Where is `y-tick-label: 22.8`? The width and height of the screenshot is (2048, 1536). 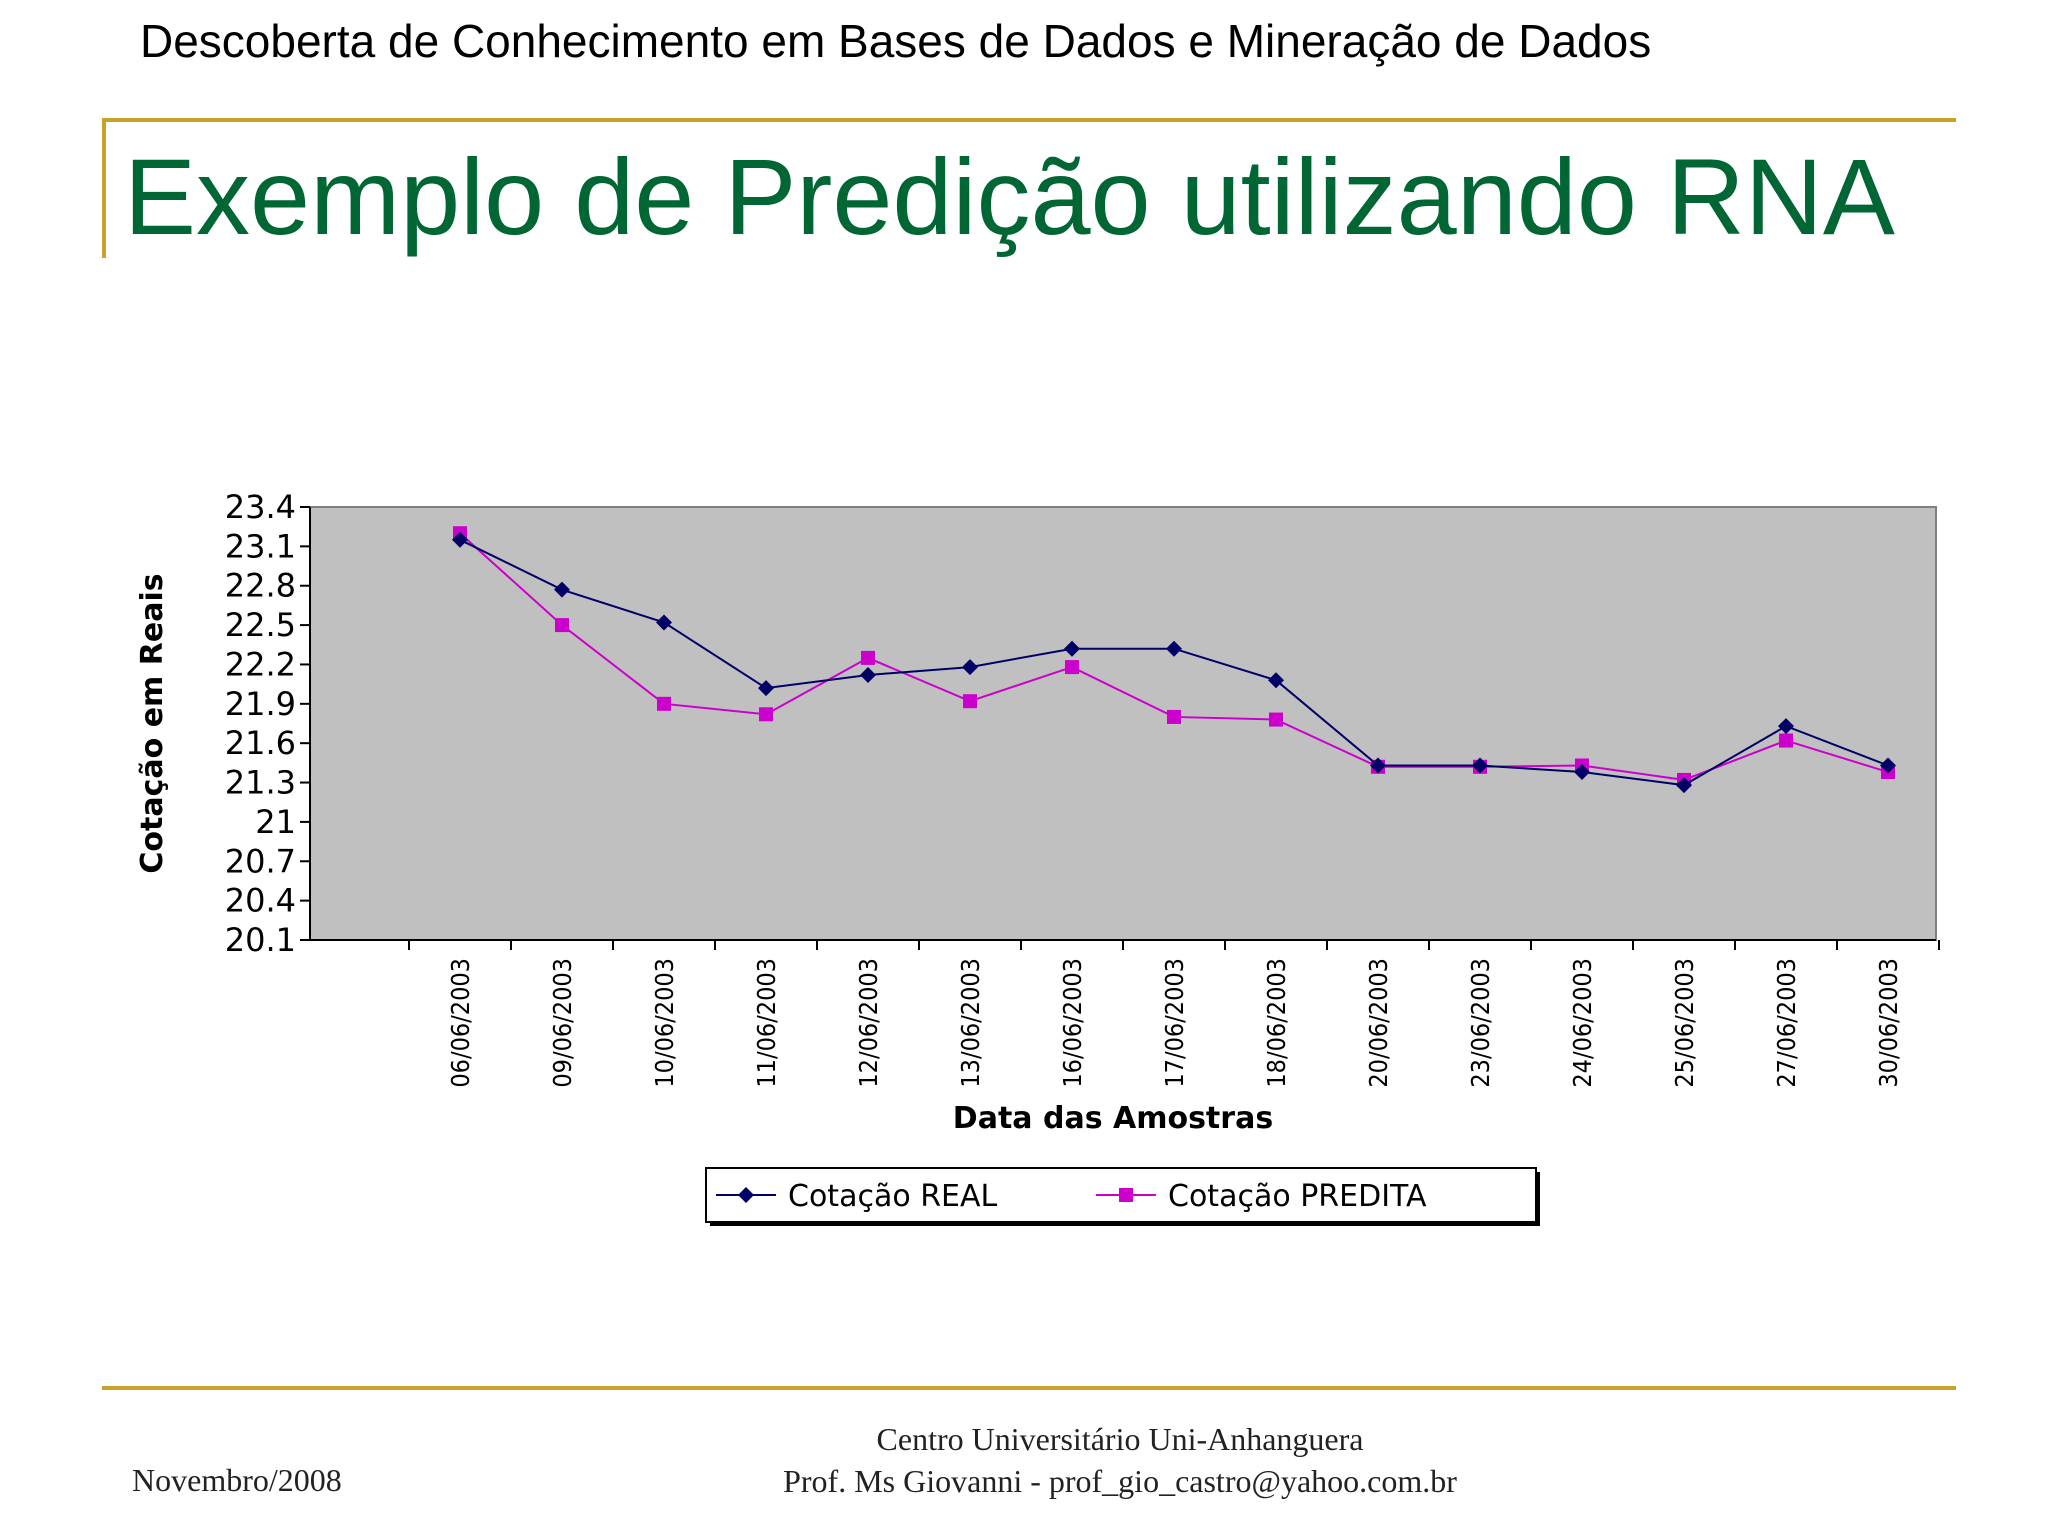
y-tick-label: 22.8 is located at coordinates (260, 586).